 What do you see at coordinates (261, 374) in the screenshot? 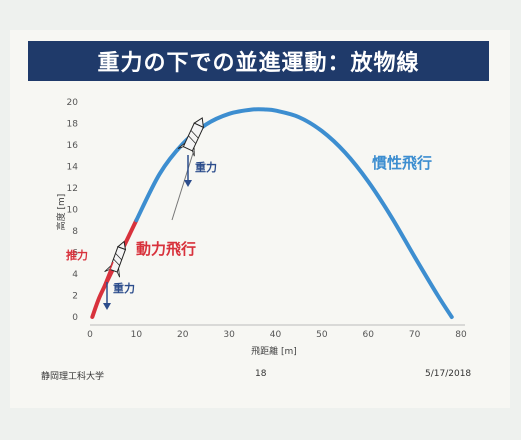
I see `footer-page-number: 18` at bounding box center [261, 374].